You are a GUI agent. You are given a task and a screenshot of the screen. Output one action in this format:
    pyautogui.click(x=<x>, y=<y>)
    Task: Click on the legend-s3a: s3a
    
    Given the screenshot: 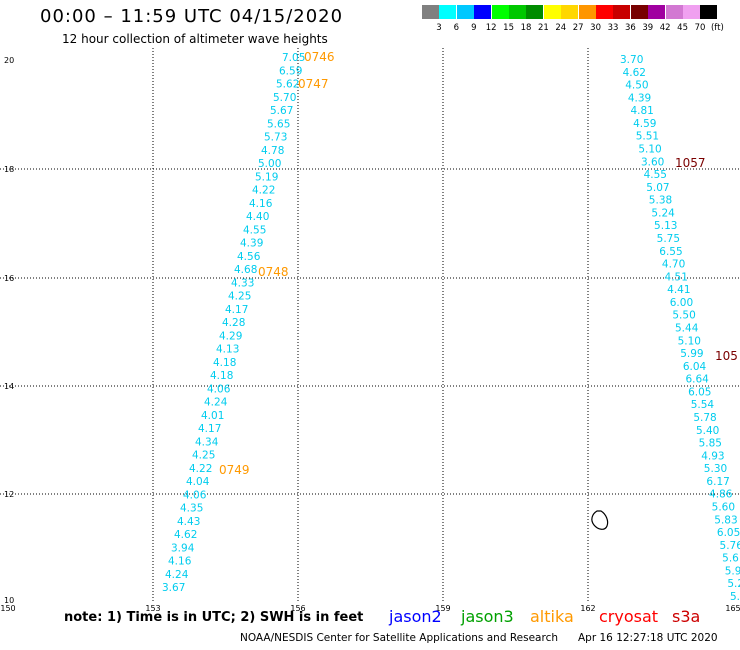 What is the action you would take?
    pyautogui.click(x=686, y=616)
    